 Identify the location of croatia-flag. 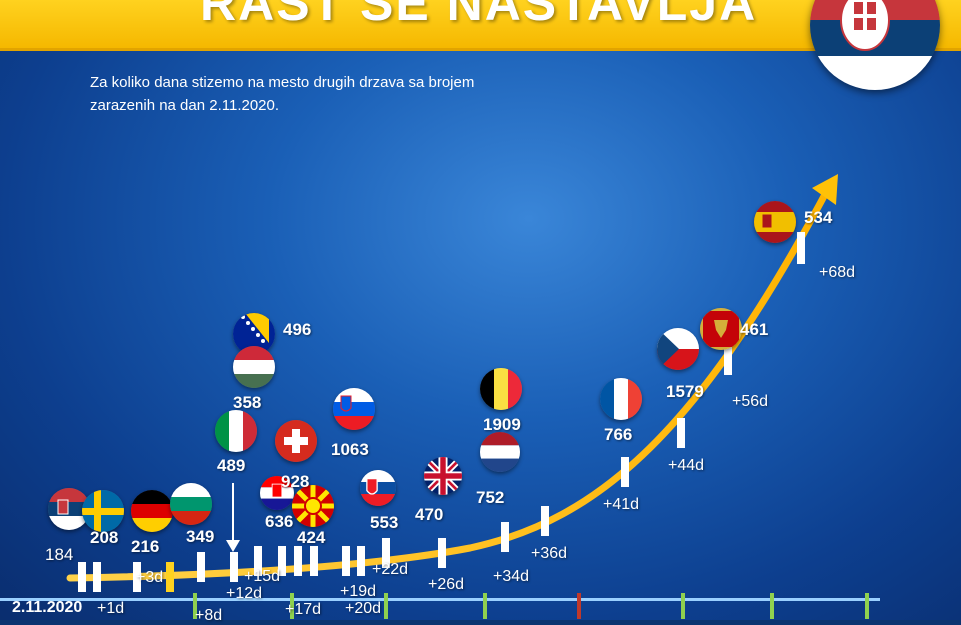
(277, 493).